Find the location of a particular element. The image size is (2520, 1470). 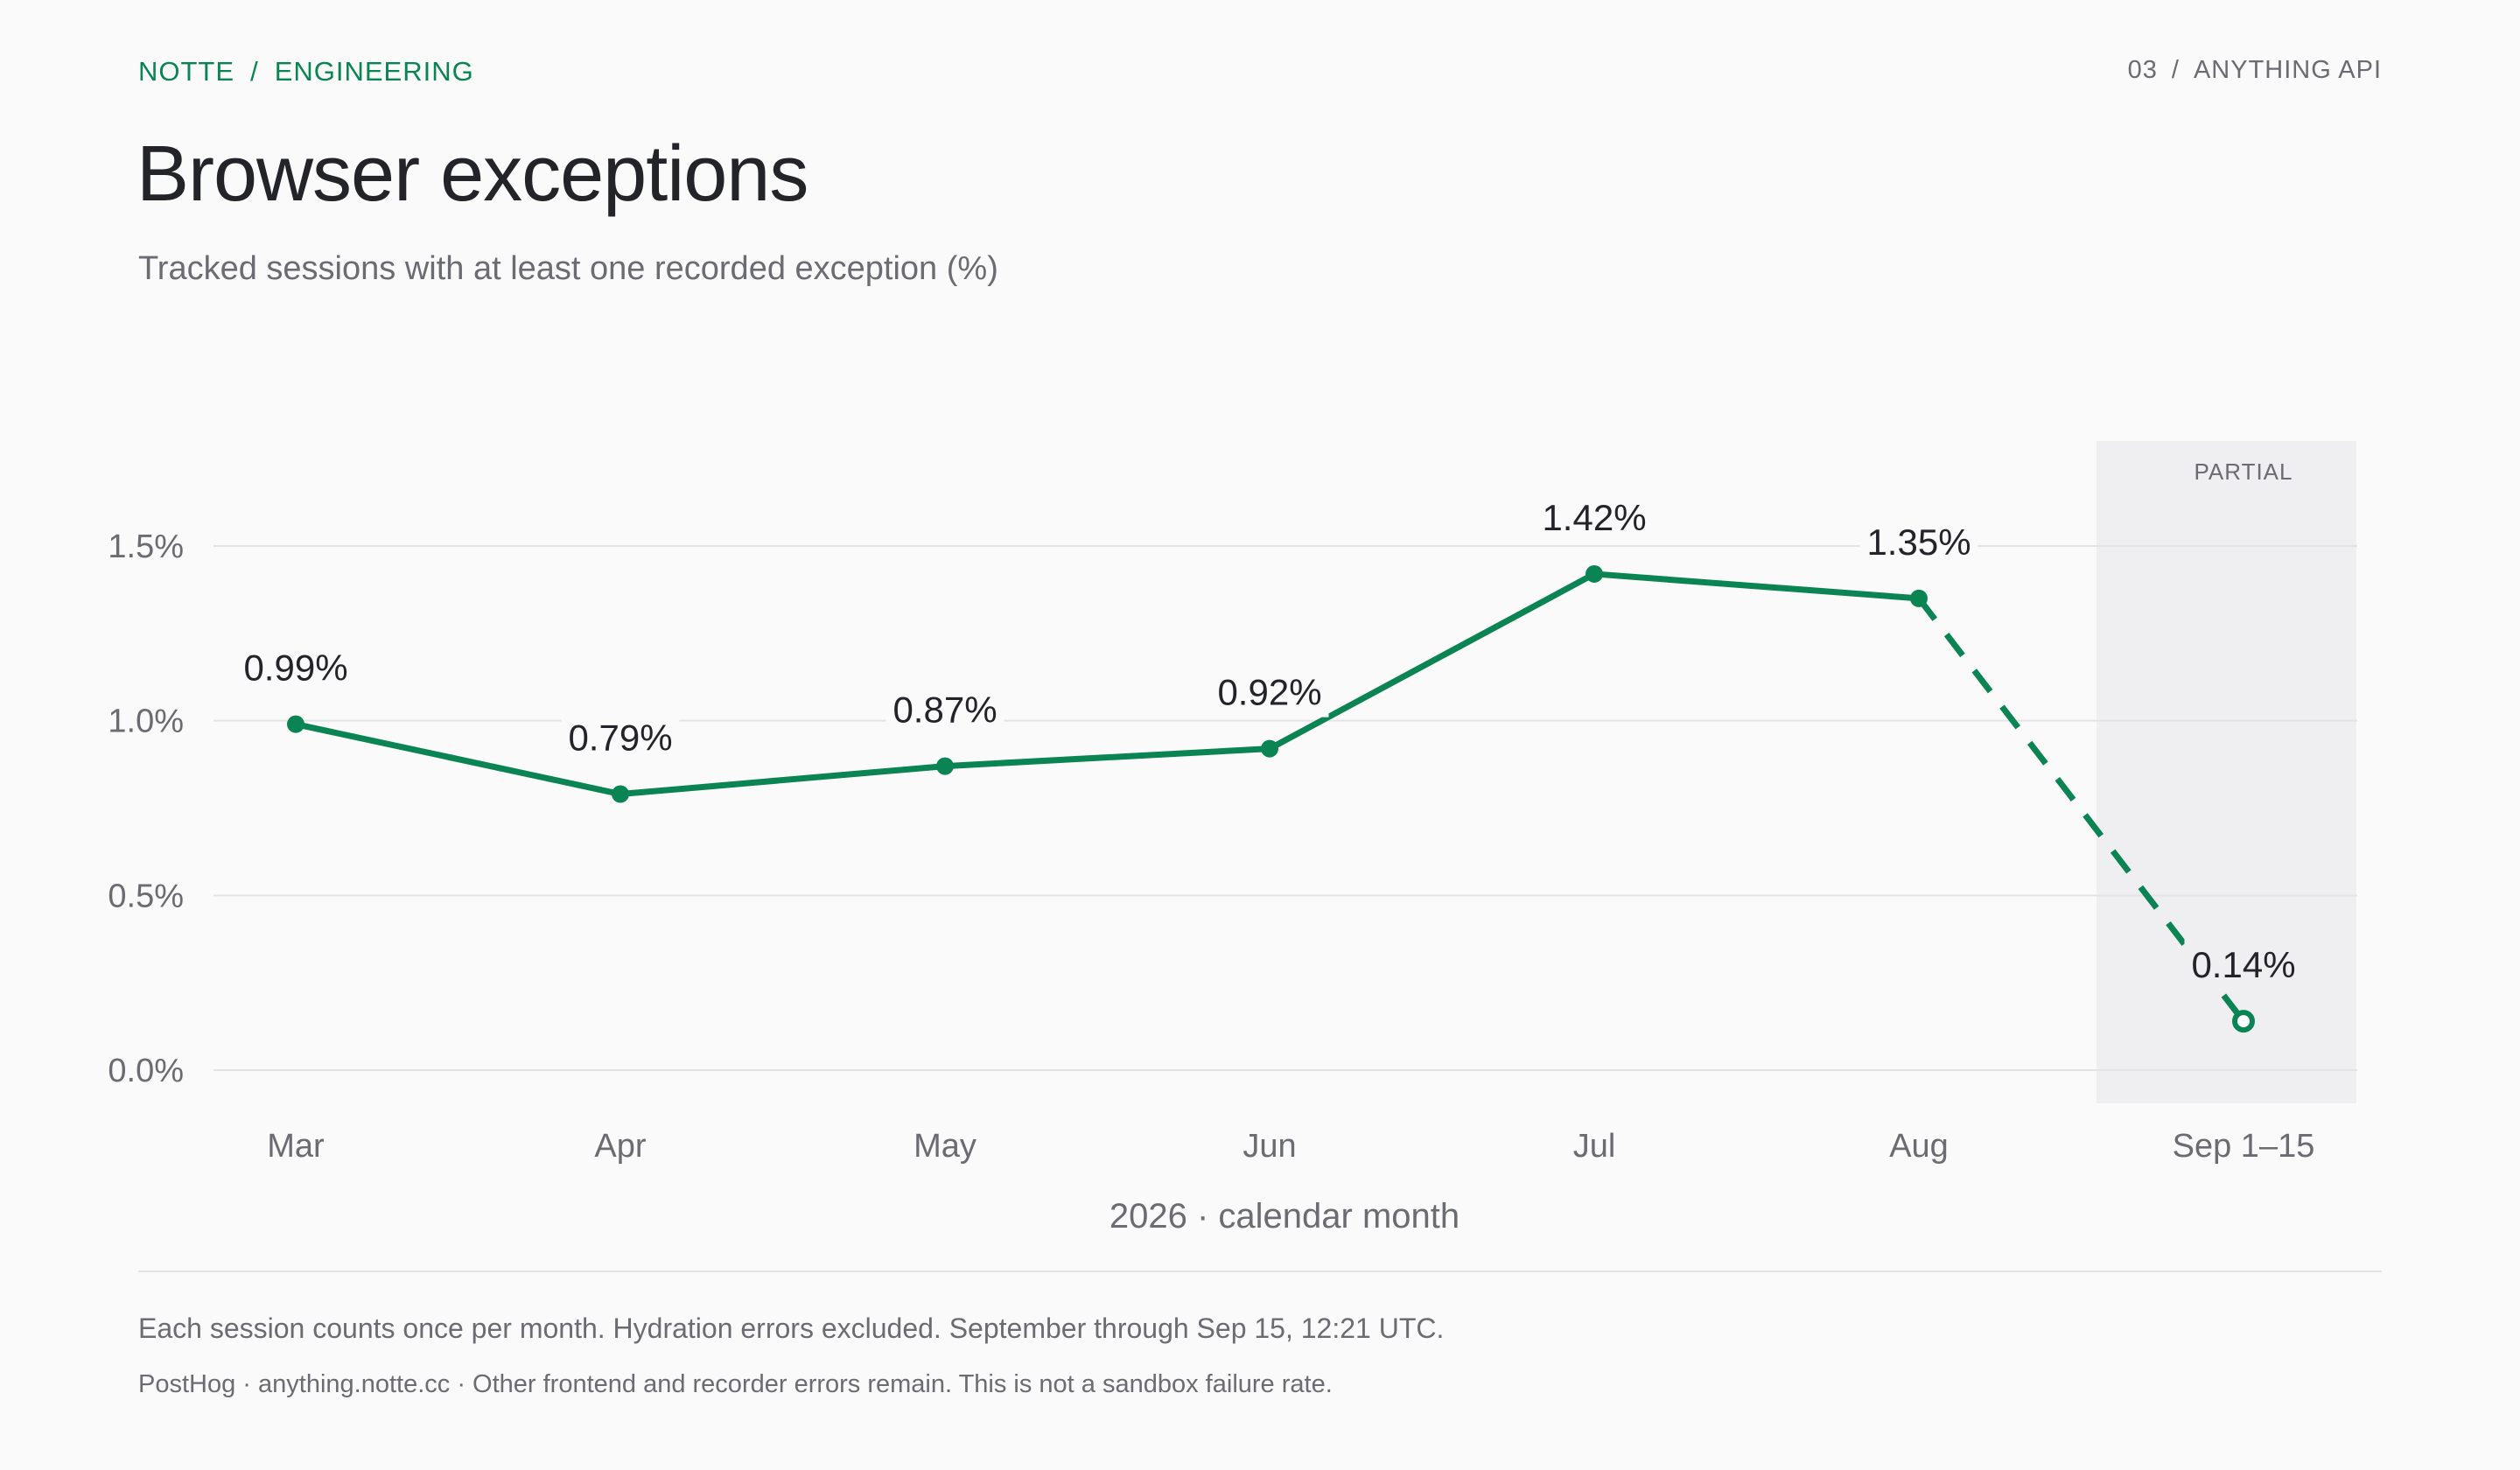

partial-band is located at coordinates (2226, 772).